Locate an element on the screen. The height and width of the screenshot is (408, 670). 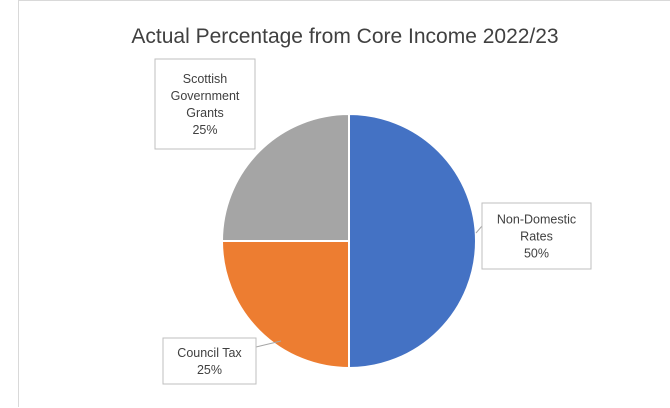
data-label-category: Rates is located at coordinates (536, 237).